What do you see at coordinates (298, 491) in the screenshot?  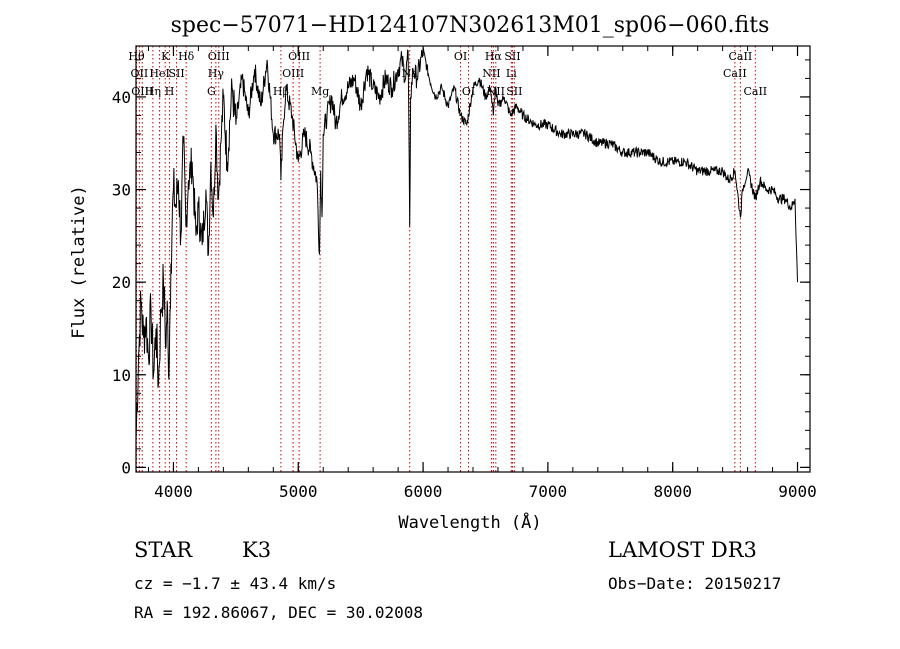 I see `x-tick-label: 5000` at bounding box center [298, 491].